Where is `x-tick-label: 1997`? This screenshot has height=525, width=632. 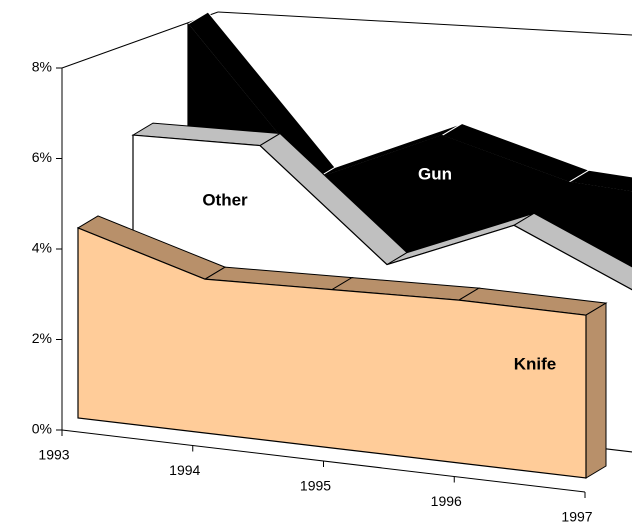 x-tick-label: 1997 is located at coordinates (576, 517).